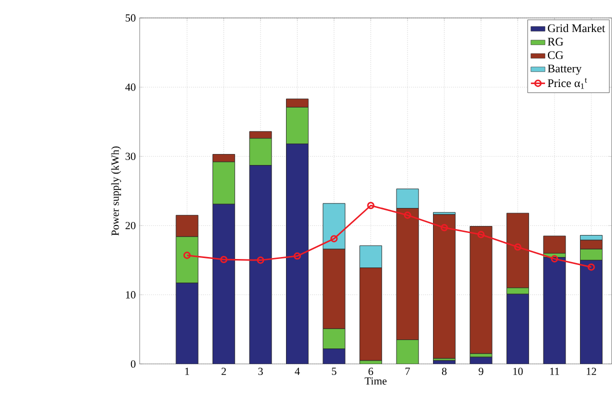  Describe the element at coordinates (131, 294) in the screenshot. I see `y-tick-label: 10` at that location.